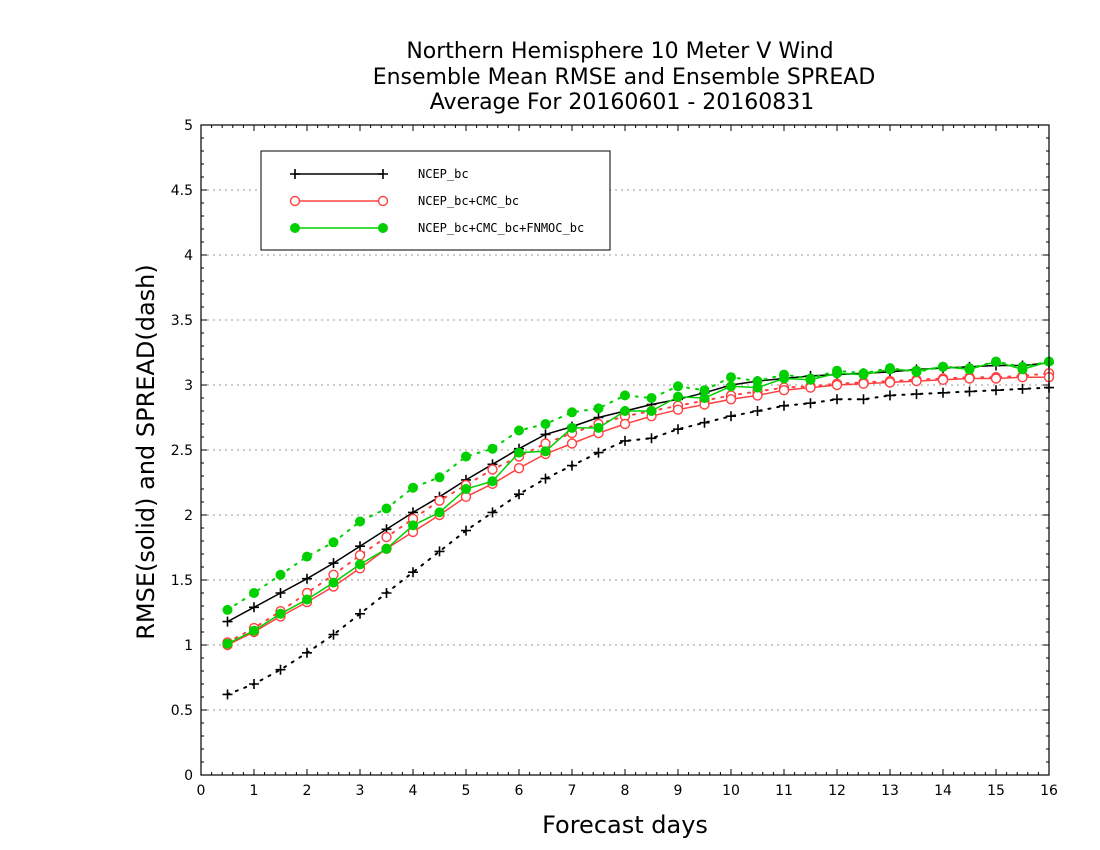 This screenshot has height=850, width=1100. What do you see at coordinates (188, 386) in the screenshot?
I see `y-tick-label: 3` at bounding box center [188, 386].